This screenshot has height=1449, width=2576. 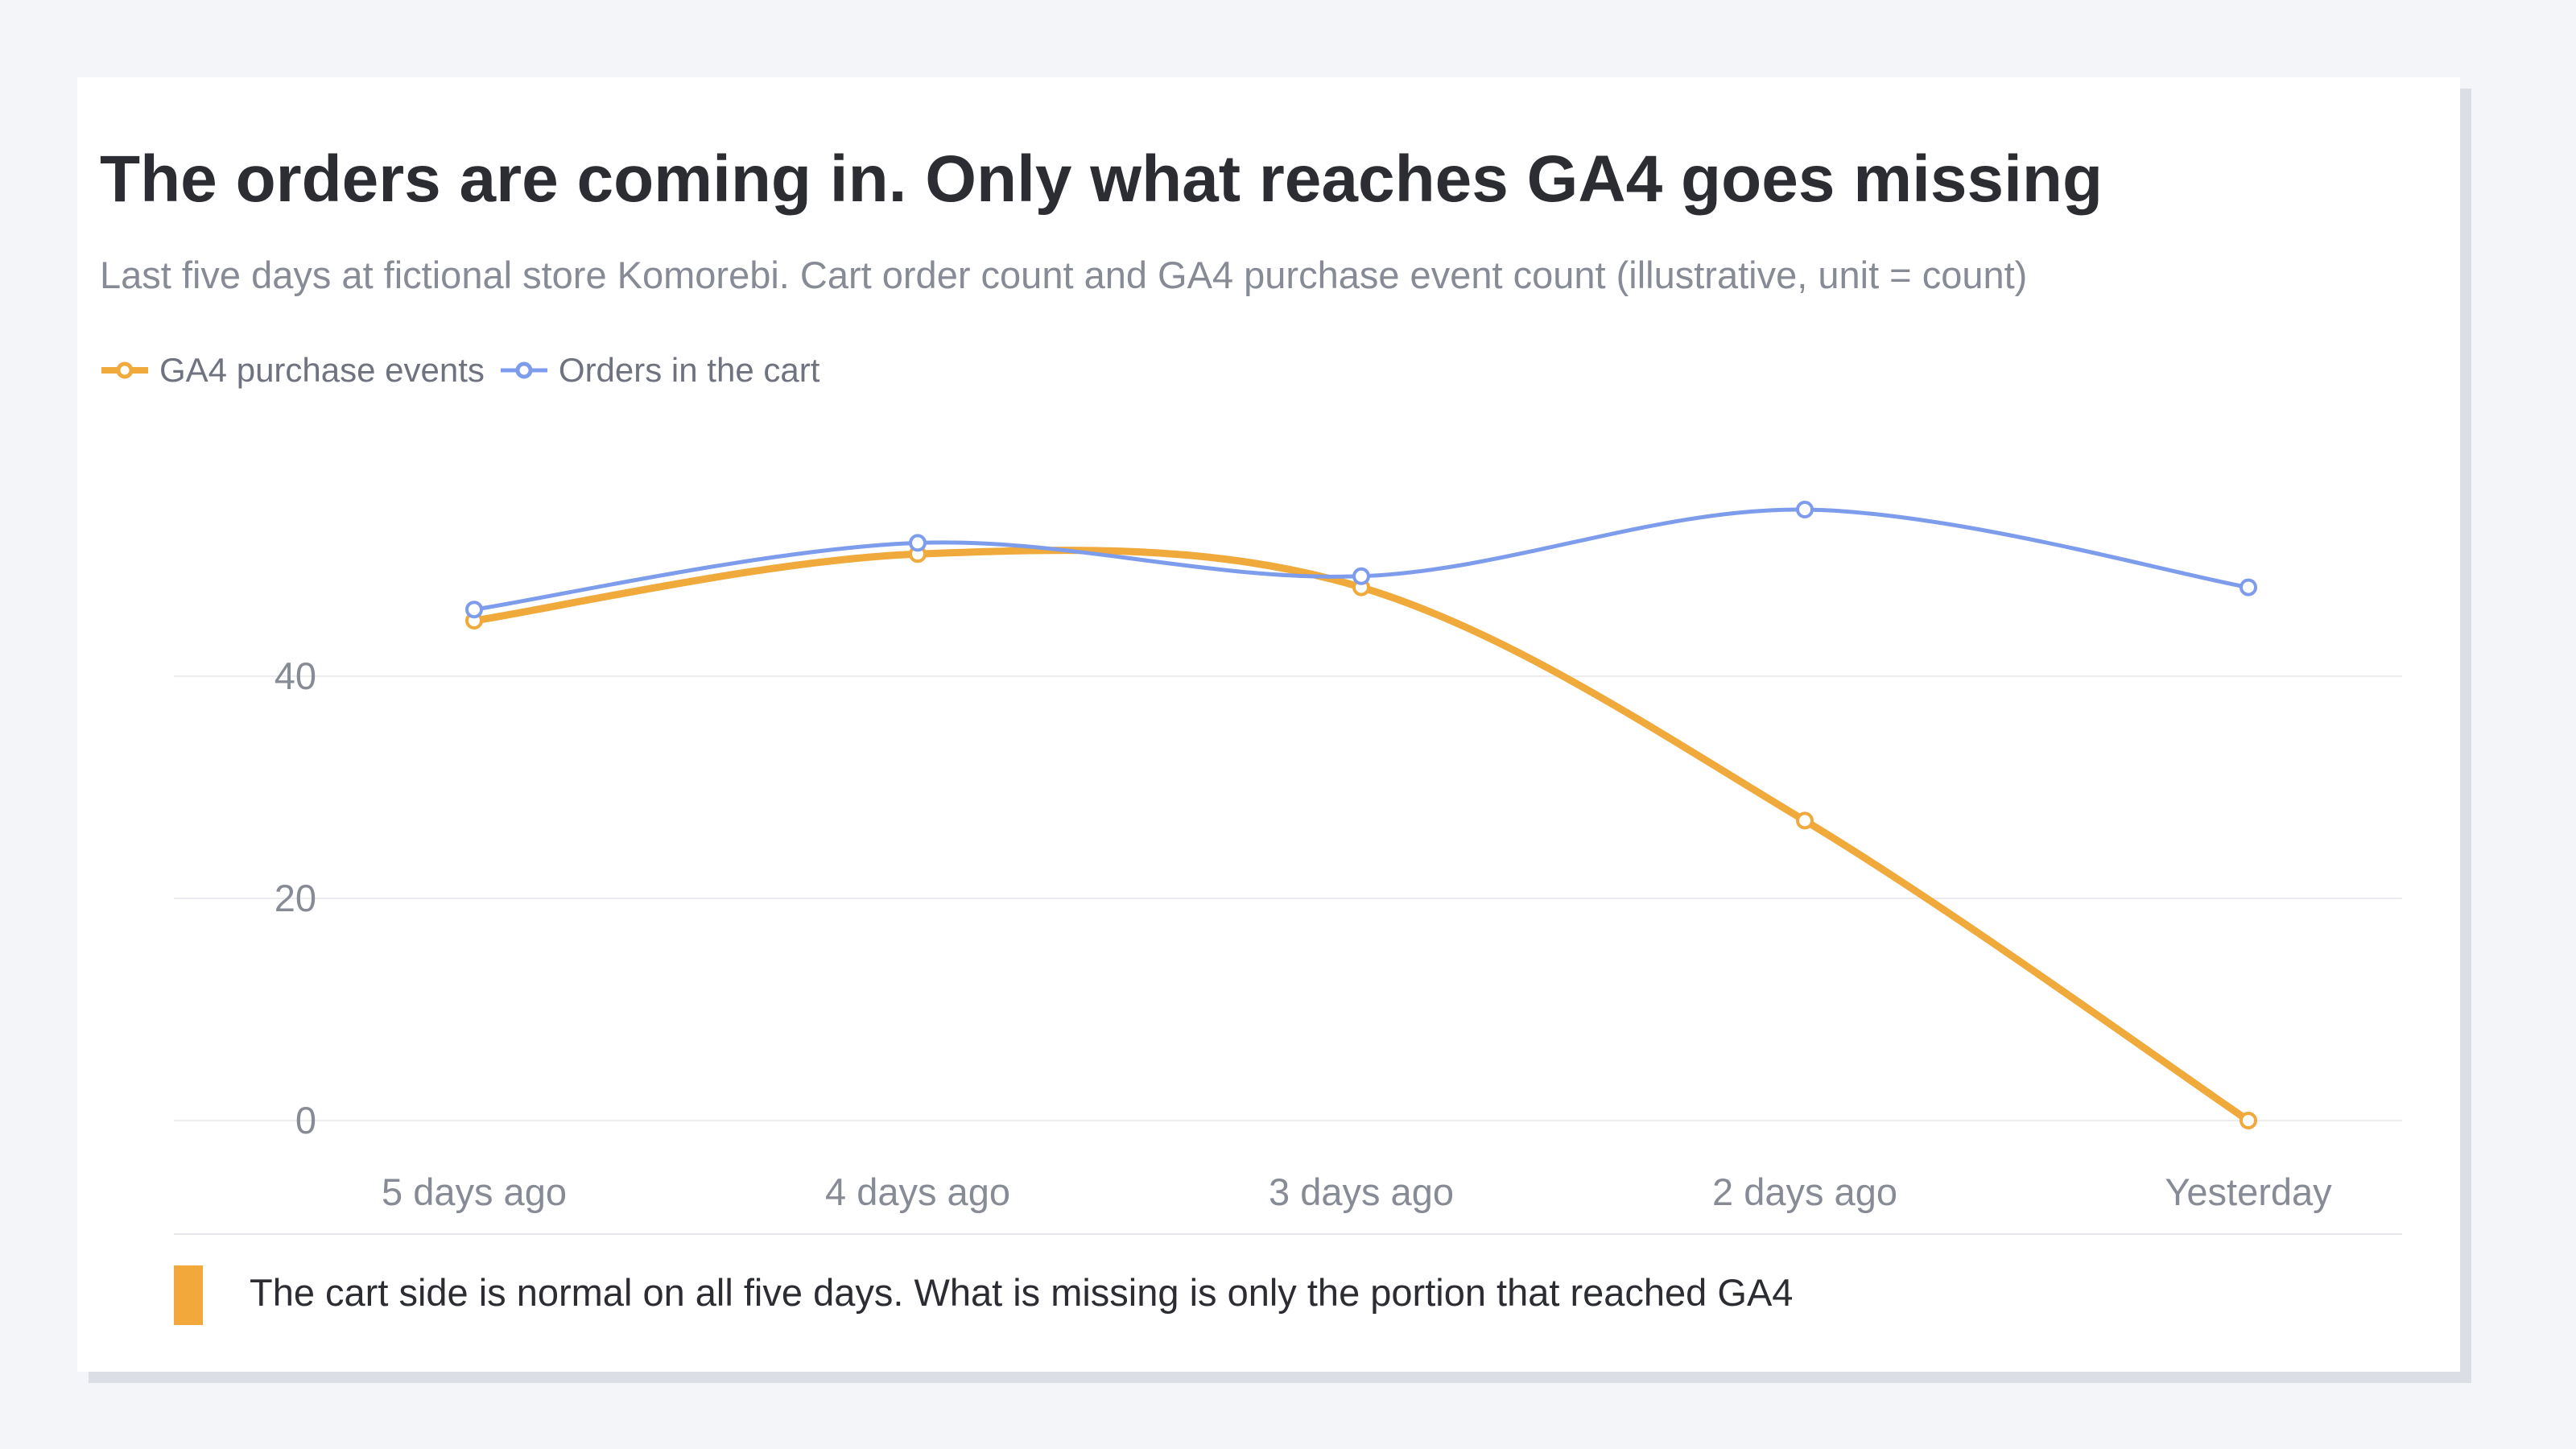 What do you see at coordinates (1804, 1191) in the screenshot?
I see `x-tick-label: 2 days ago` at bounding box center [1804, 1191].